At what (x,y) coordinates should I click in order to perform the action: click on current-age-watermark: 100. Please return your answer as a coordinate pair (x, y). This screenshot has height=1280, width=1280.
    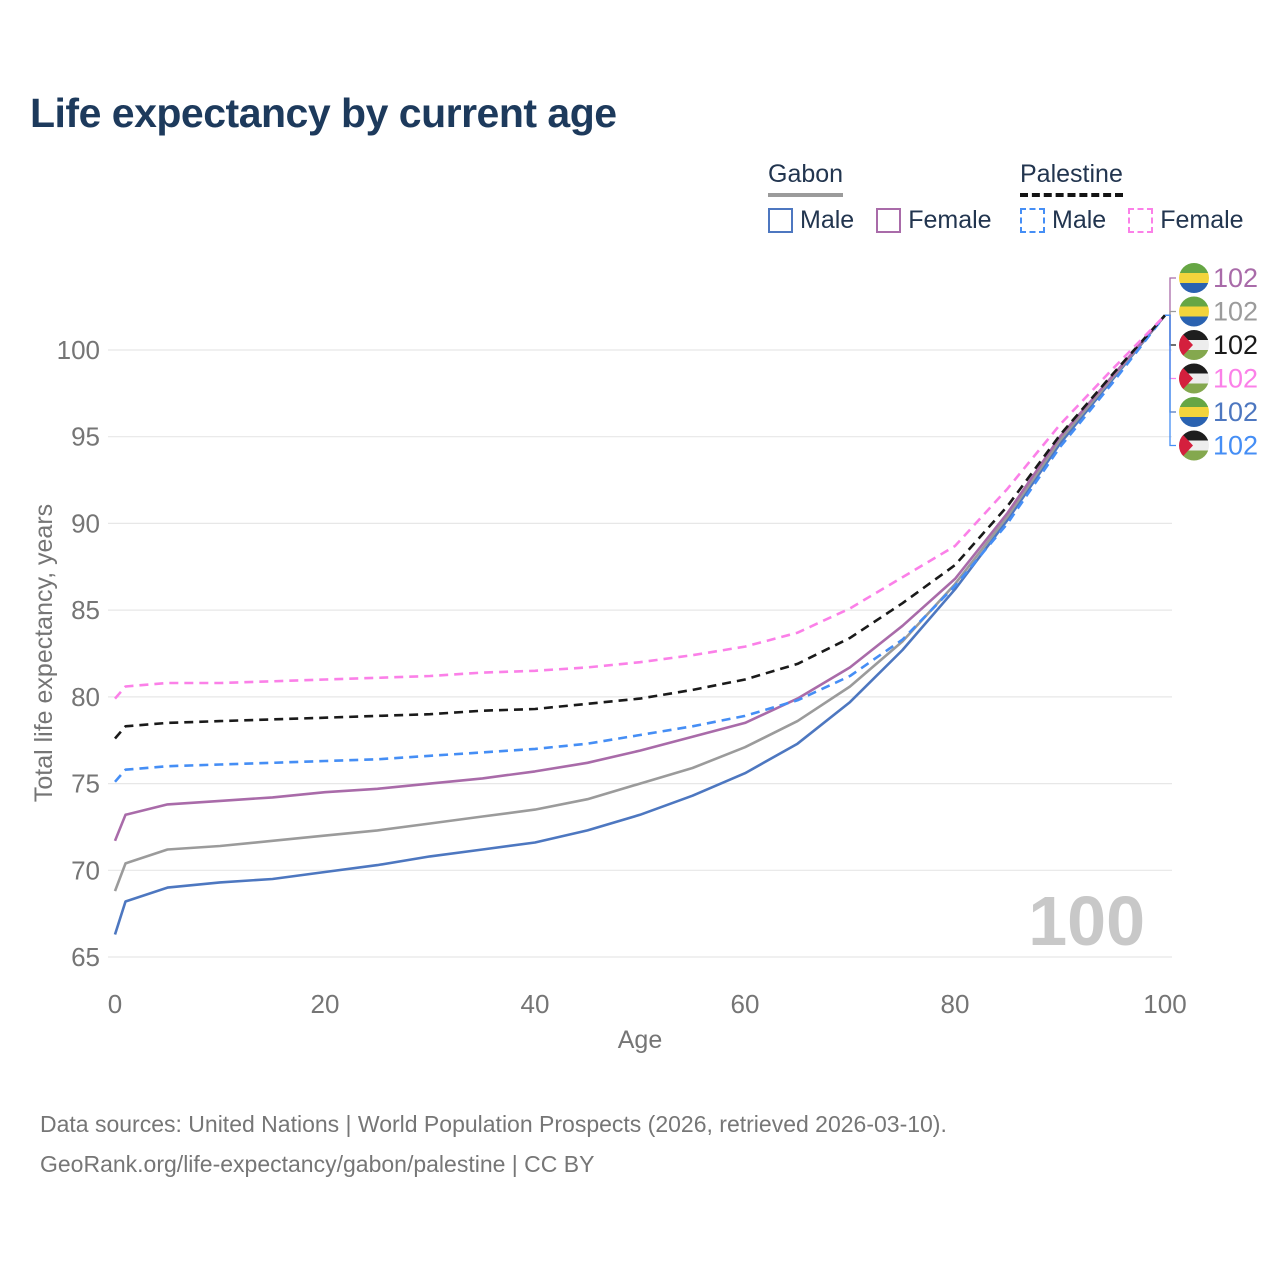
    Looking at the image, I should click on (1086, 921).